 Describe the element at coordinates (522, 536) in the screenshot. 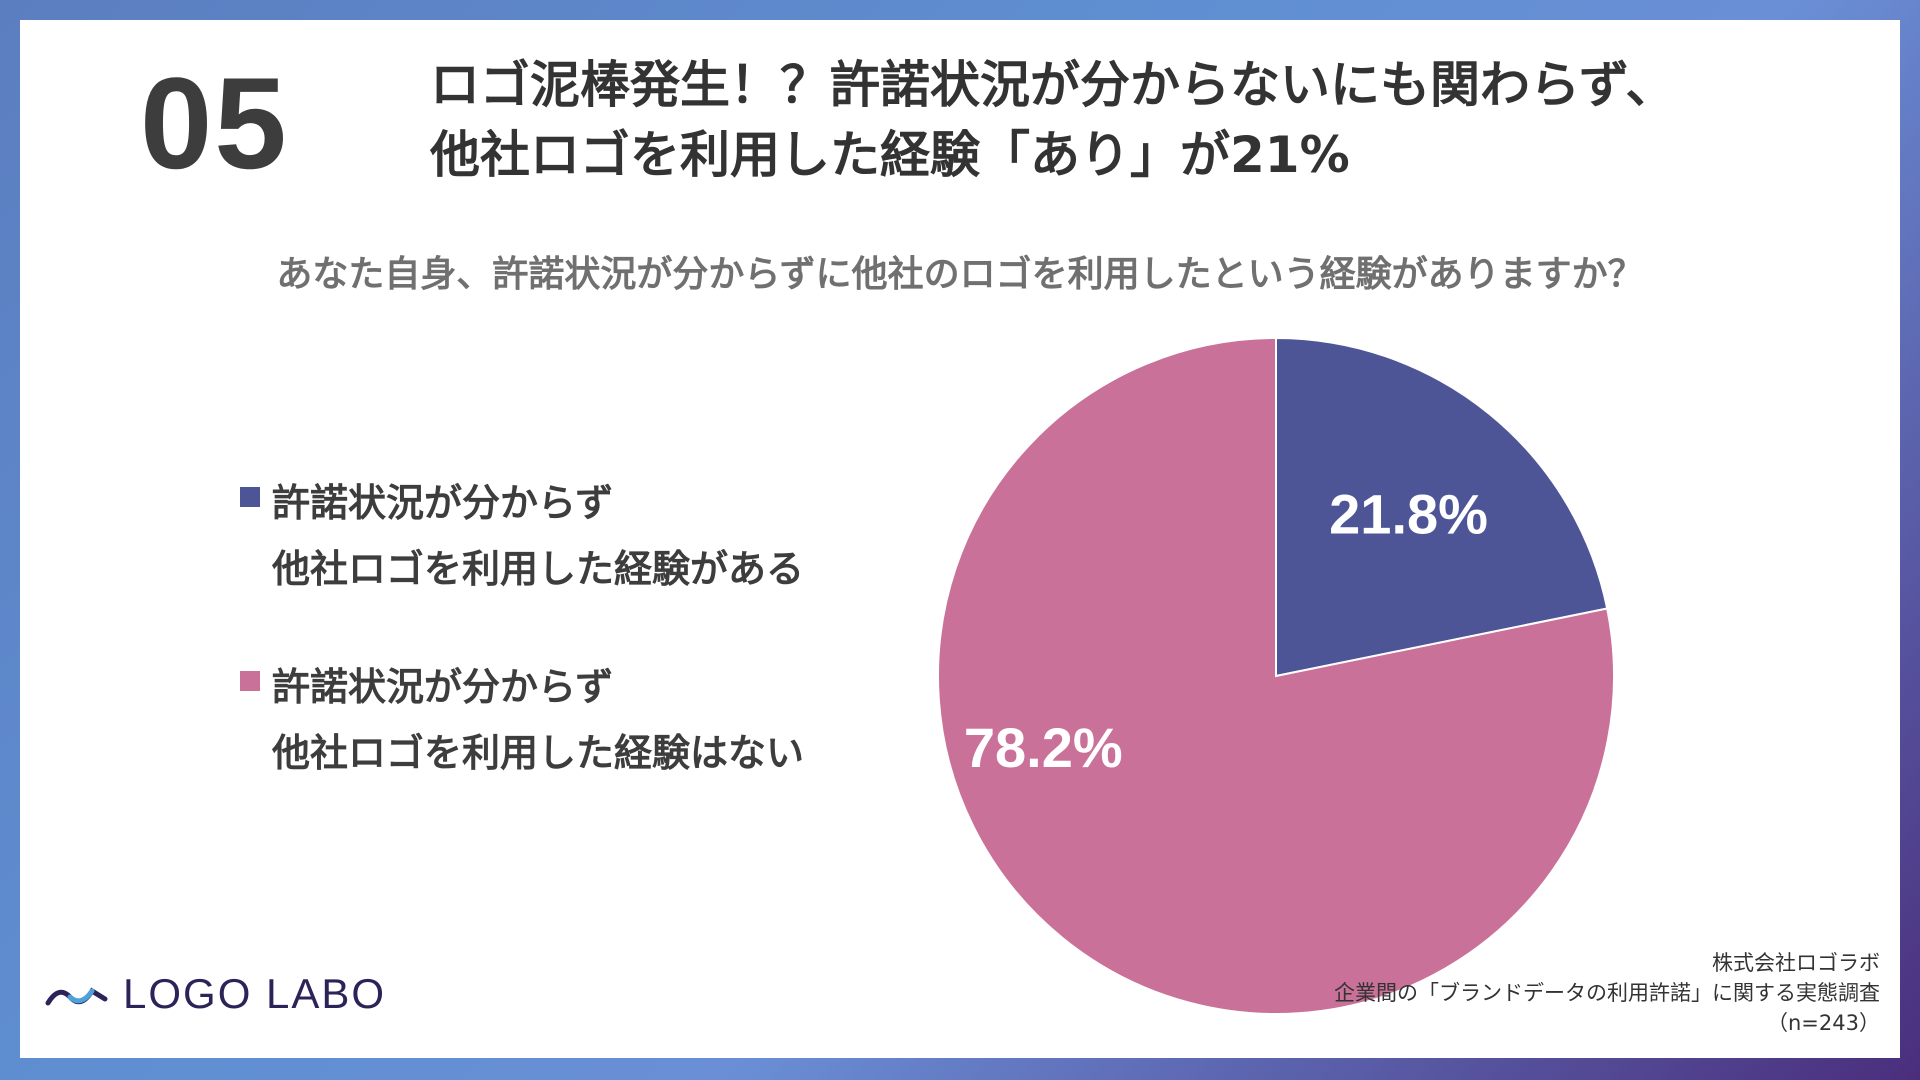

I see `legend-item-yes: 許諾状況が分からず 他社ロゴを利用した経験がある` at that location.